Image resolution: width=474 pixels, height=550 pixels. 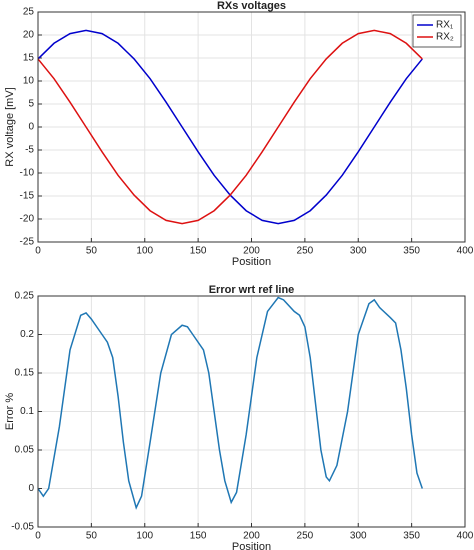 I want to click on y-axis-label: Error %, so click(x=10, y=412).